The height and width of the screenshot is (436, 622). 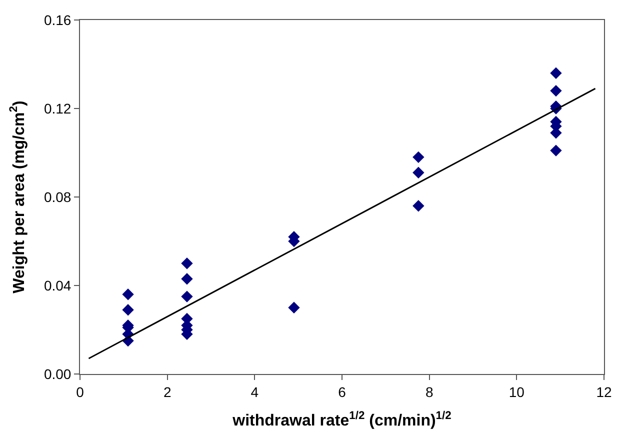 What do you see at coordinates (604, 392) in the screenshot?
I see `x-tick-label: 12` at bounding box center [604, 392].